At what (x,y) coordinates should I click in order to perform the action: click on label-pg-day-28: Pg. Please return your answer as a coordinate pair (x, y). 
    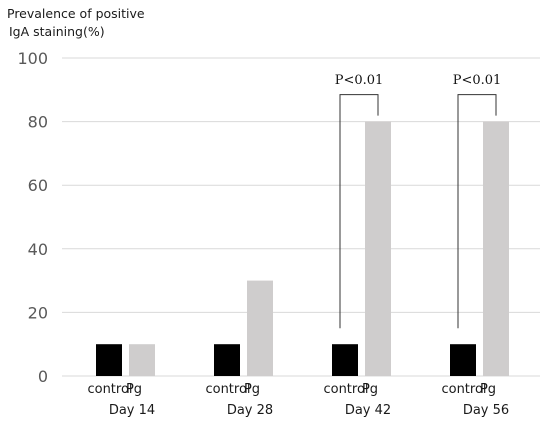
    Looking at the image, I should click on (252, 389).